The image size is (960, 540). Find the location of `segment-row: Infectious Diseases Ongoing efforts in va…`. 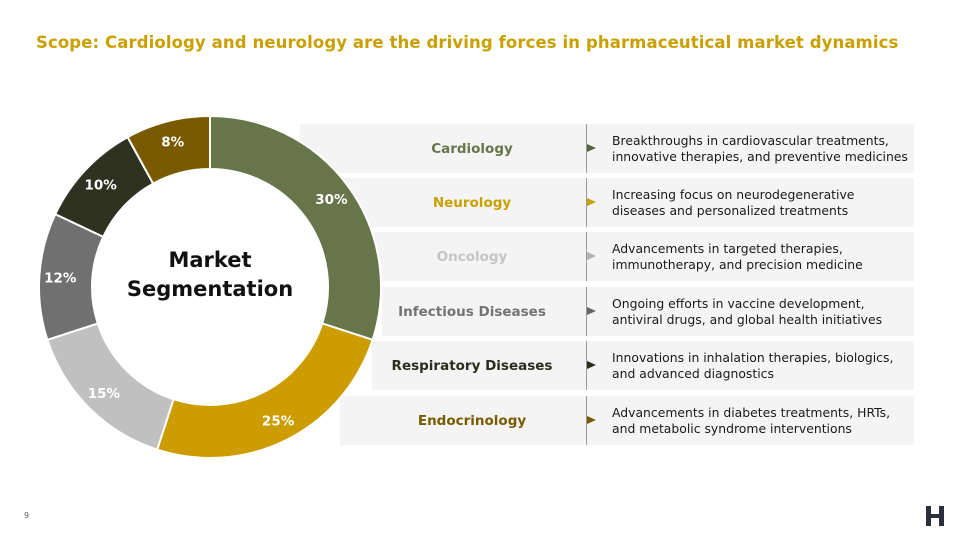

segment-row: Infectious Diseases Ongoing efforts in va… is located at coordinates (648, 311).